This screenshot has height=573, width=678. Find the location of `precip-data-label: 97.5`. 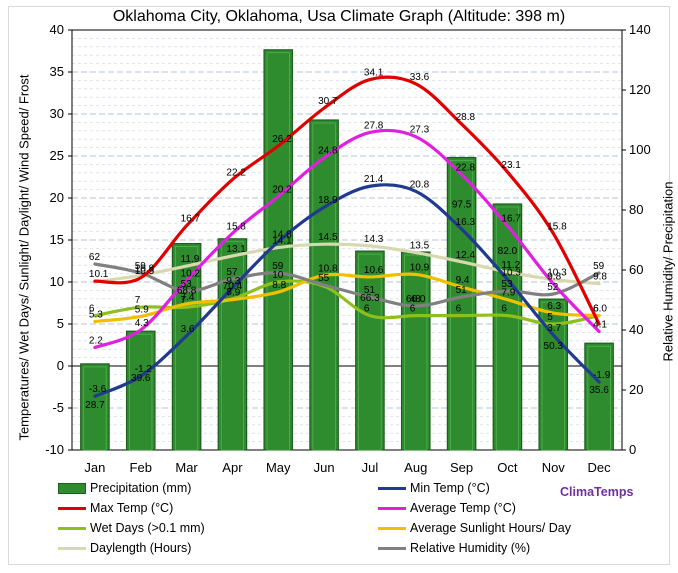

precip-data-label: 97.5 is located at coordinates (462, 205).